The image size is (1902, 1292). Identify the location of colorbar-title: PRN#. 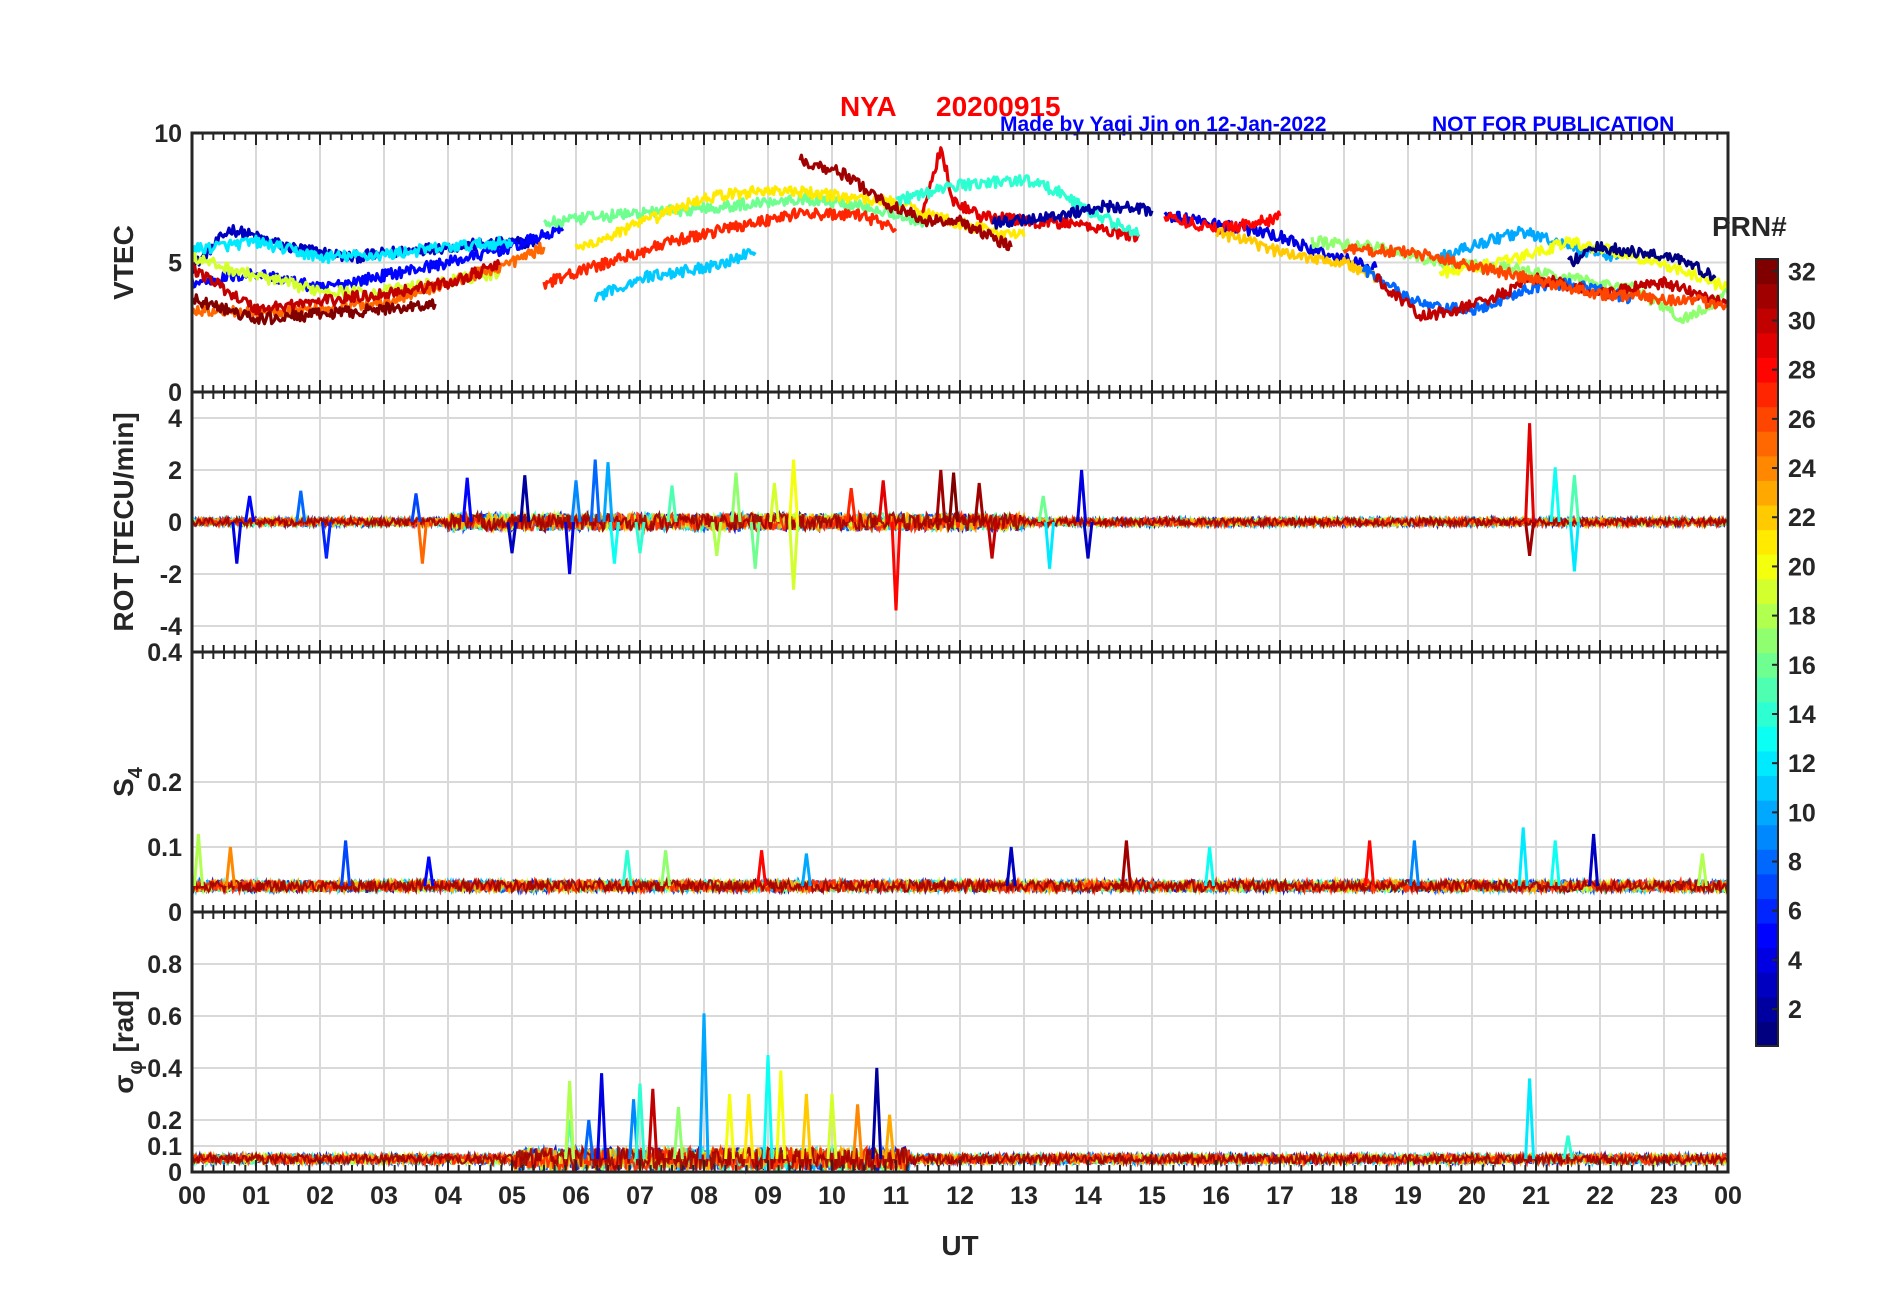
(1749, 226).